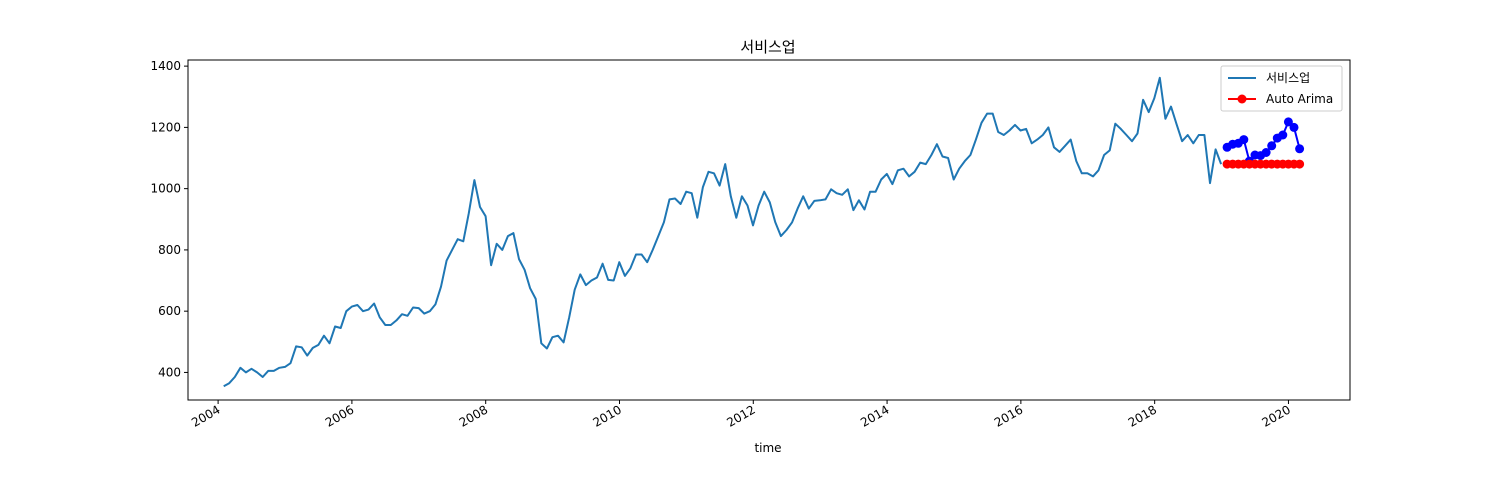  Describe the element at coordinates (767, 47) in the screenshot. I see `chart-title: 서비스업` at that location.